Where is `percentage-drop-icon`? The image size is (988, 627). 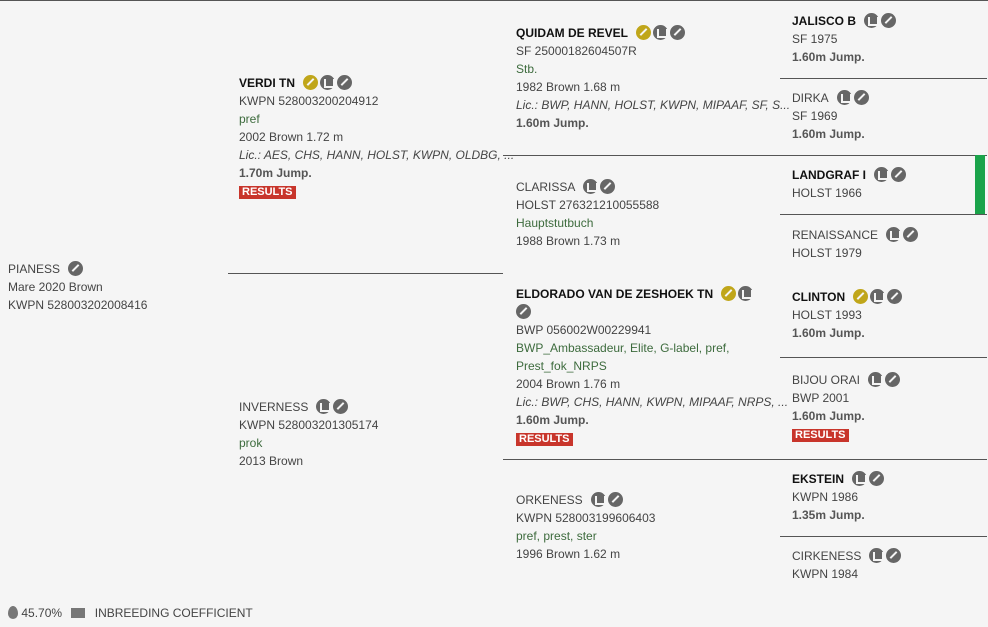
percentage-drop-icon is located at coordinates (13, 612).